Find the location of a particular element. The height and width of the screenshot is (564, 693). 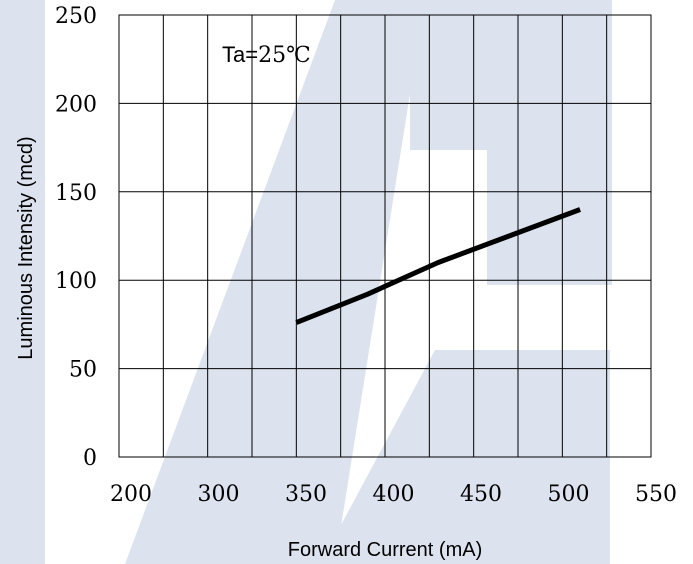

x-tick-labels: 200 300 350 400 450 500 550 is located at coordinates (393, 494).